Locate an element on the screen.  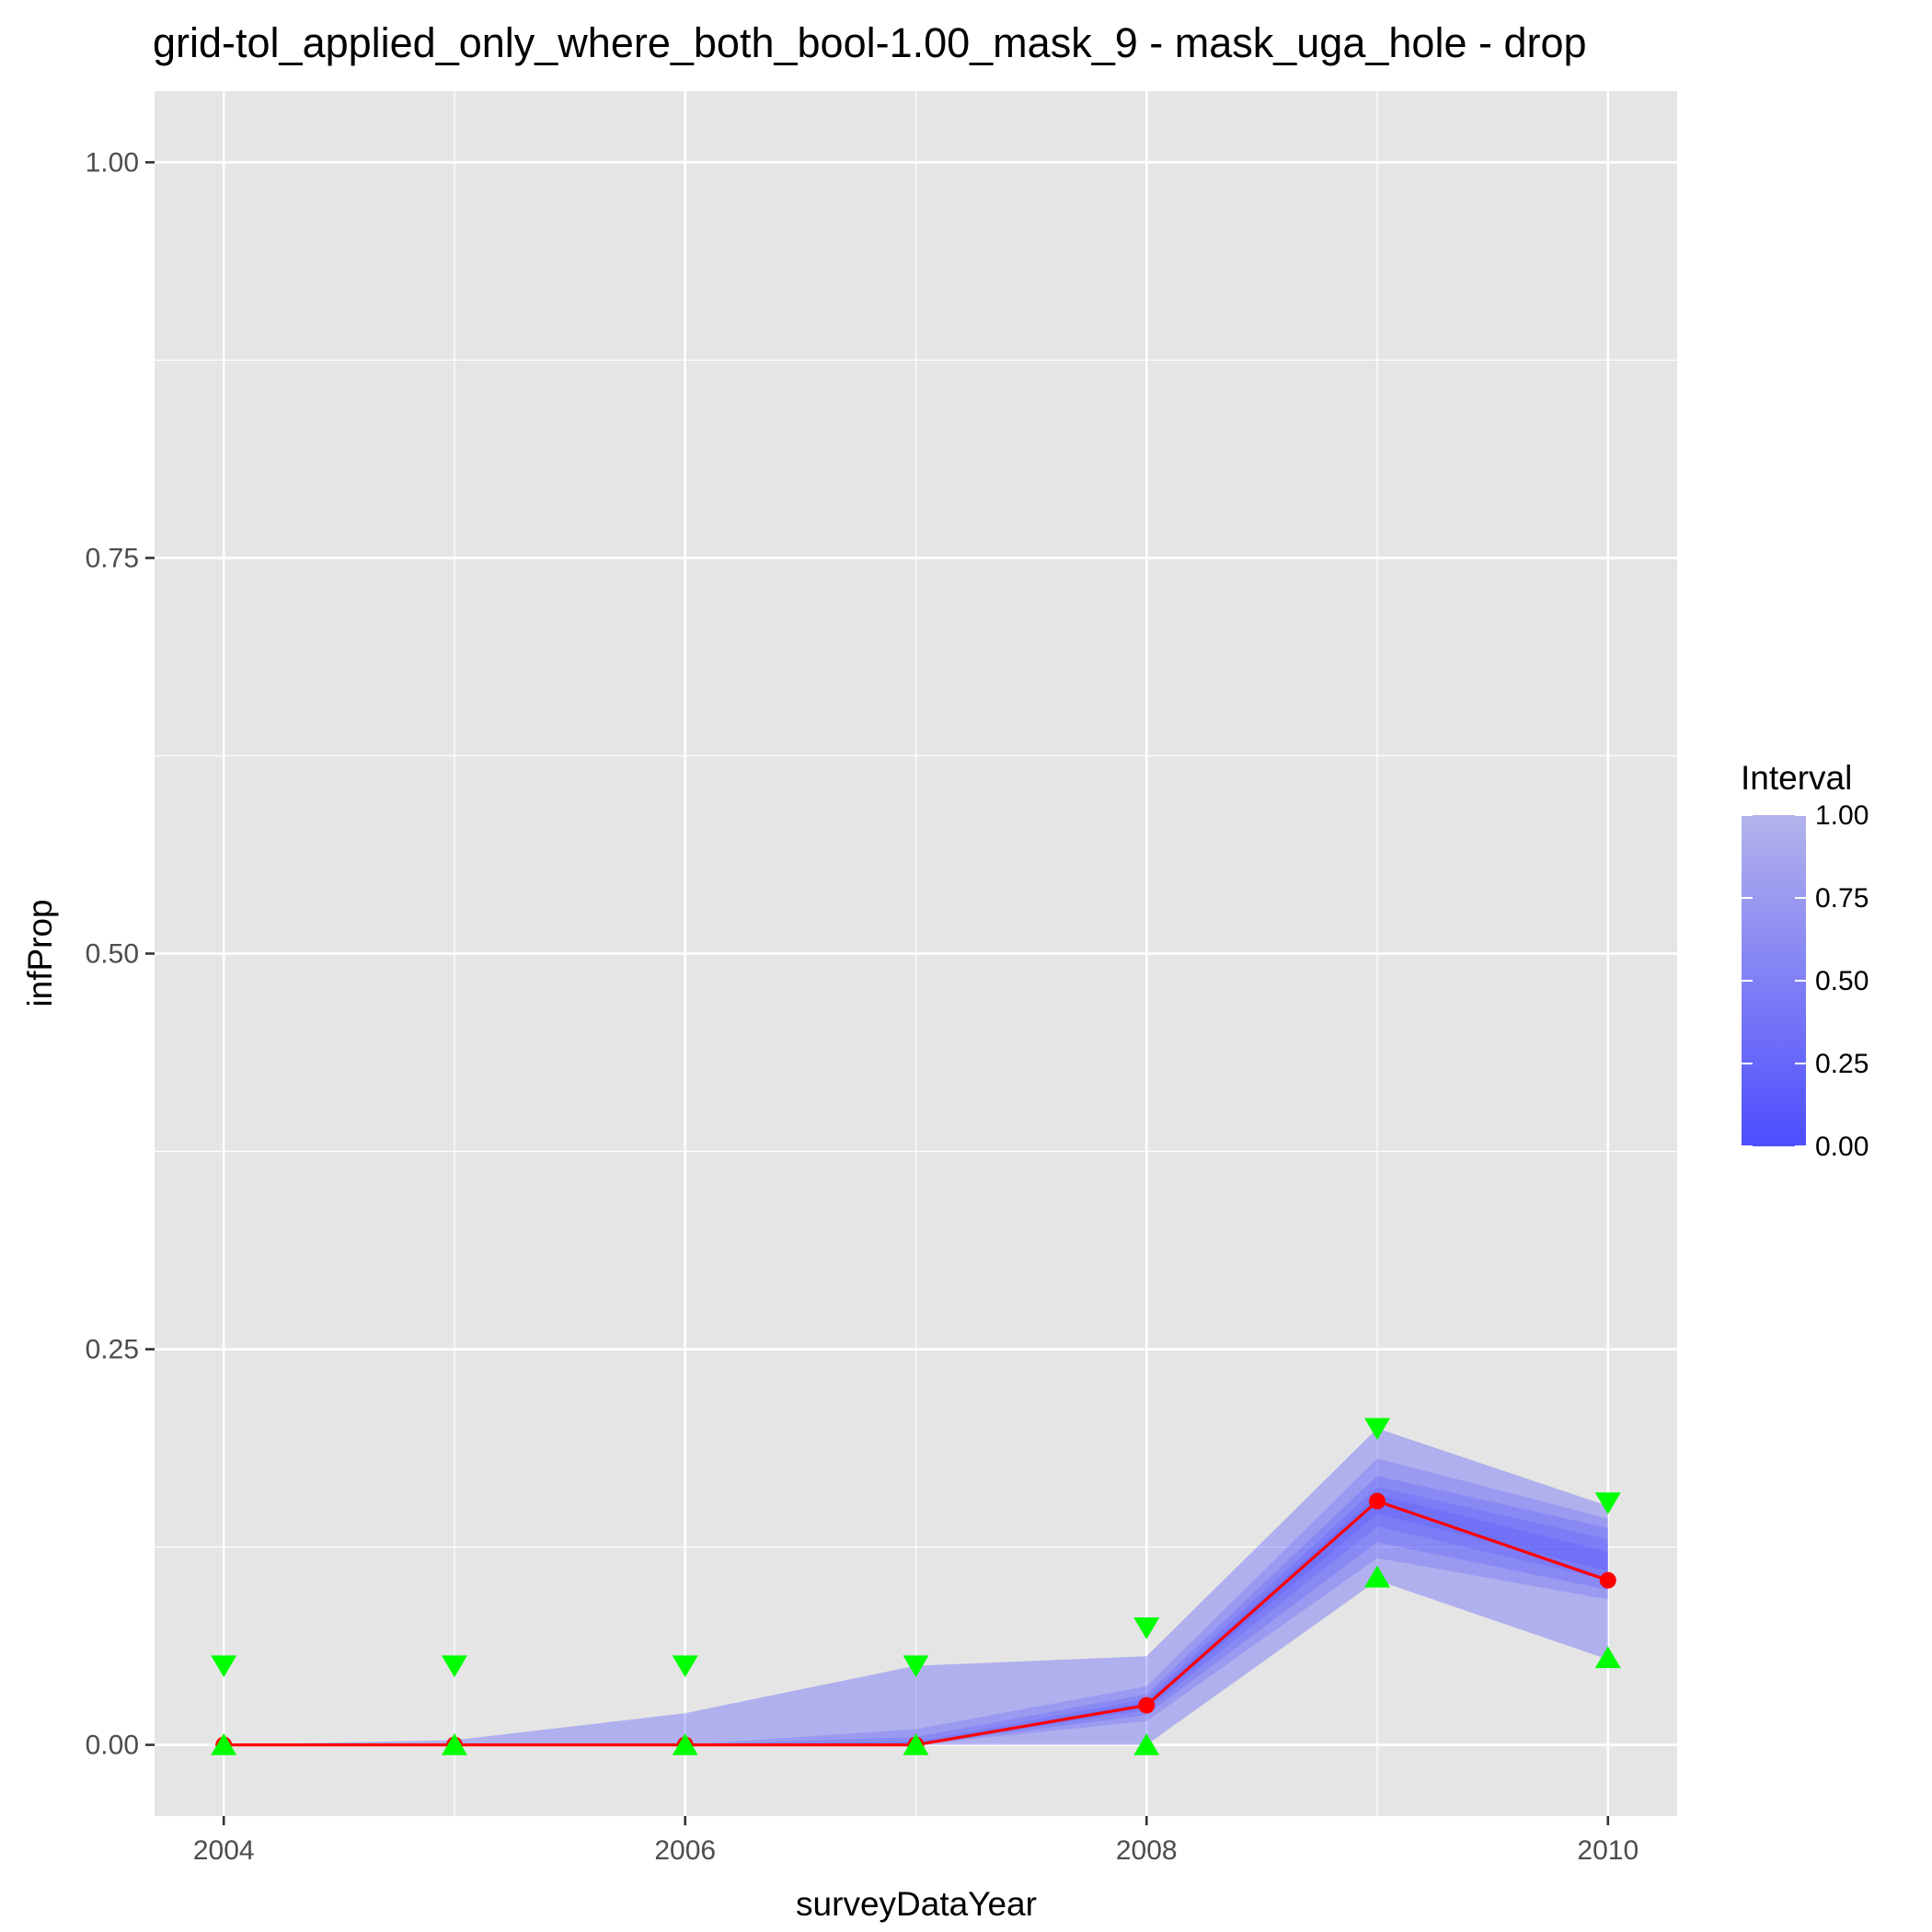
x-tick-label: 2006 is located at coordinates (685, 1850).